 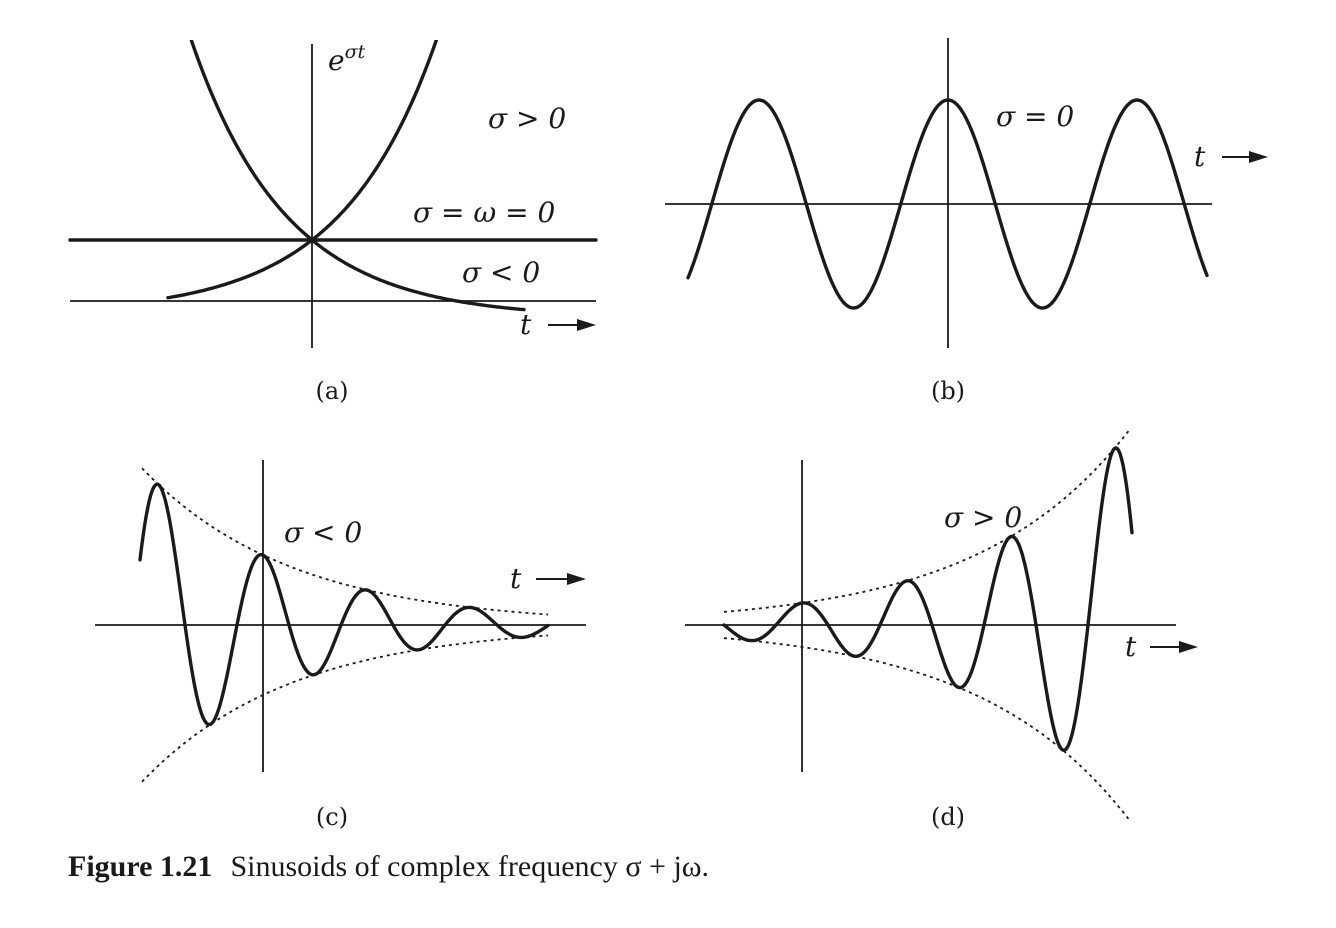 I want to click on panel-d-lower-envelope, so click(x=927, y=729).